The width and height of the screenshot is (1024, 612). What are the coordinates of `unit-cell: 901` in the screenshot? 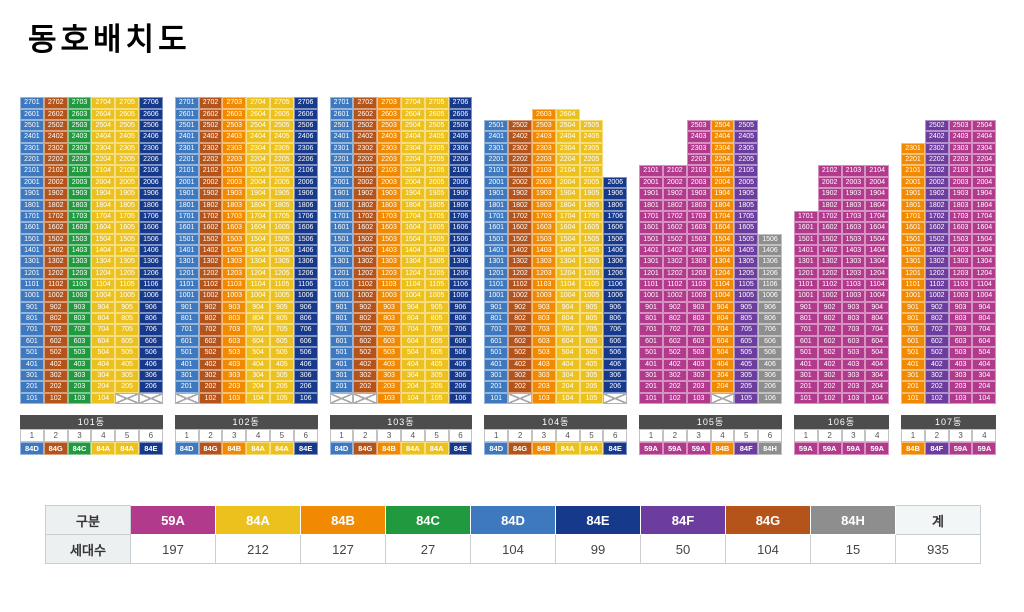 It's located at (496, 307).